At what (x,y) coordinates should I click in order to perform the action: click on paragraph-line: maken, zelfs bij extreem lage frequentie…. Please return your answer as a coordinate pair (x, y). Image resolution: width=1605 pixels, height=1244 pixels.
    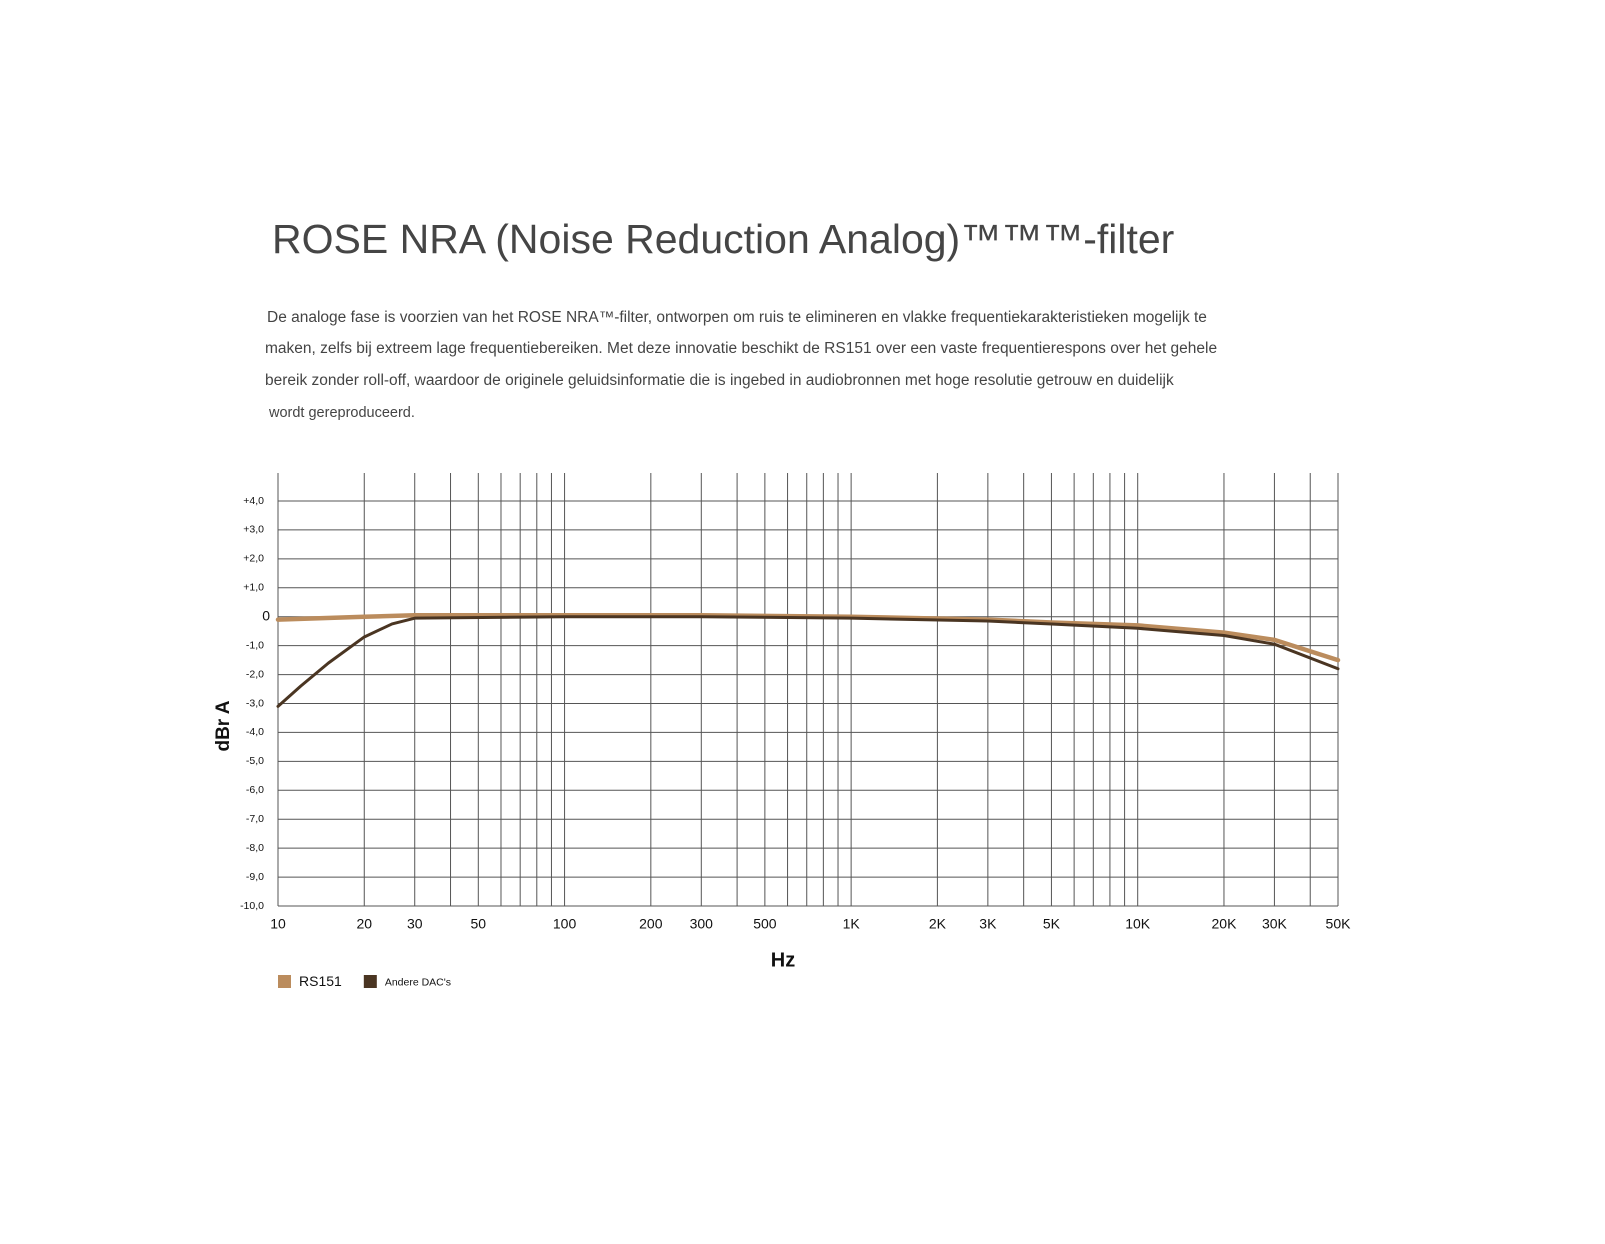
    Looking at the image, I should click on (741, 348).